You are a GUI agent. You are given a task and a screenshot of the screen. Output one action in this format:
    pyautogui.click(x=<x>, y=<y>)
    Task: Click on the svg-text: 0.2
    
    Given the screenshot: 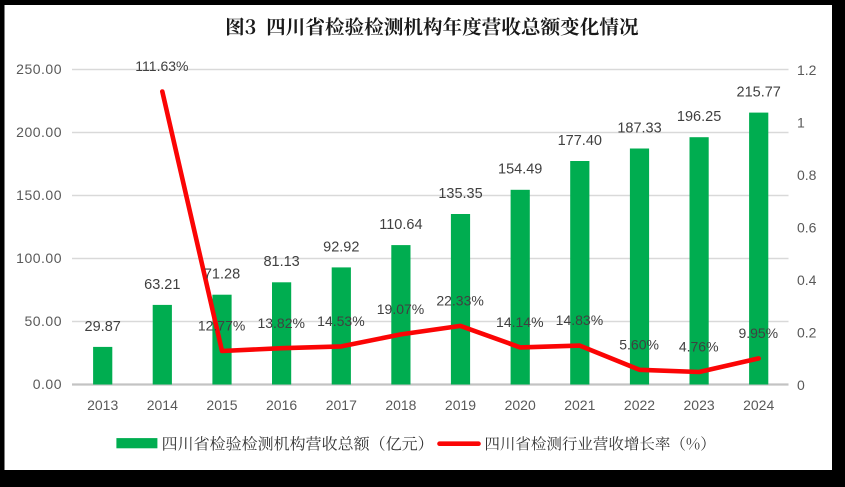 What is the action you would take?
    pyautogui.click(x=807, y=332)
    